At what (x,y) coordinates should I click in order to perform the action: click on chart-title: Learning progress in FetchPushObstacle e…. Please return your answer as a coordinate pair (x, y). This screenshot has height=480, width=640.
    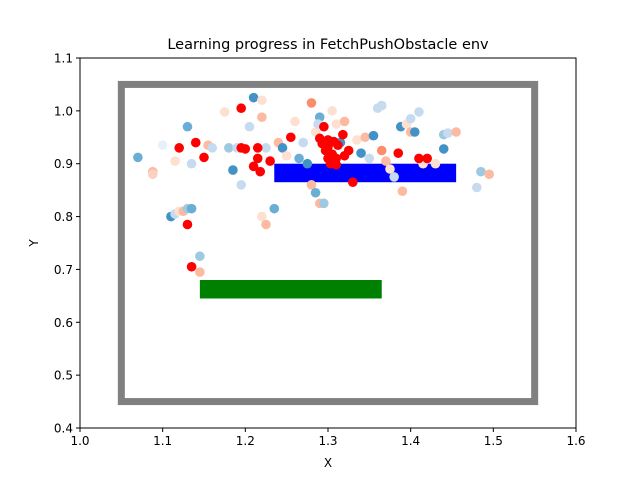
    Looking at the image, I should click on (328, 45).